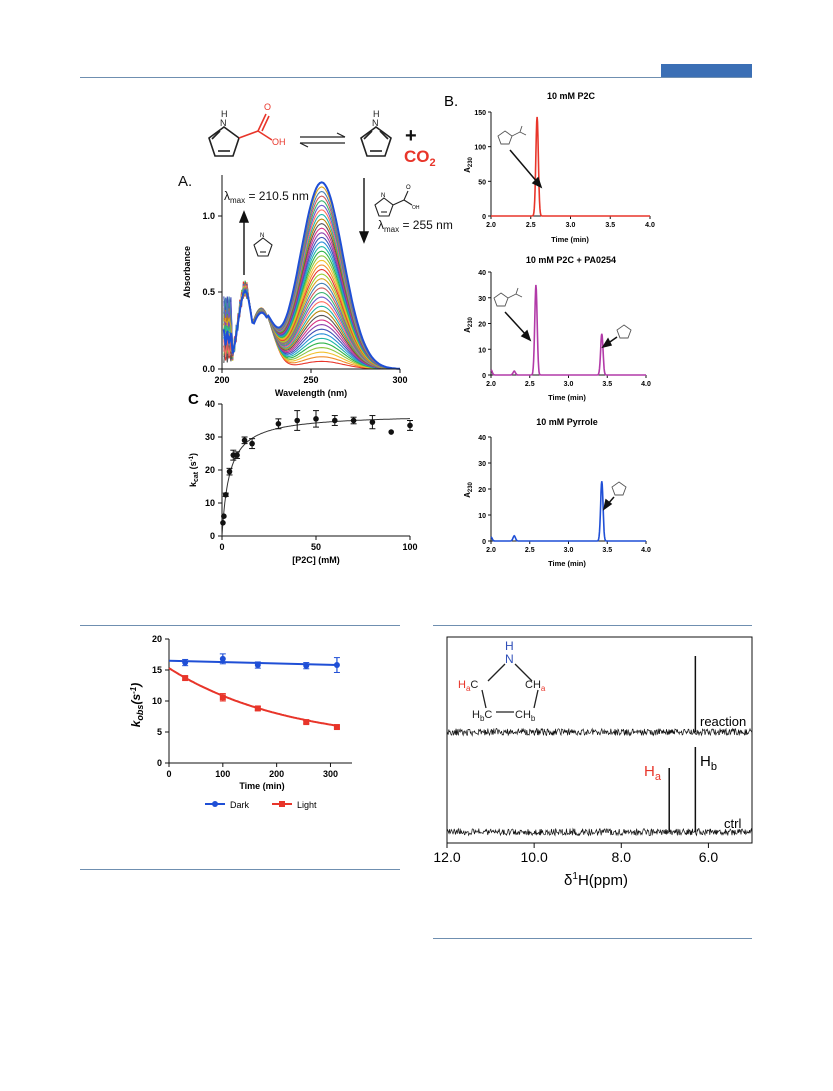 The image size is (833, 1091). What do you see at coordinates (208, 292) in the screenshot?
I see `uv-ytick-1: 0.5` at bounding box center [208, 292].